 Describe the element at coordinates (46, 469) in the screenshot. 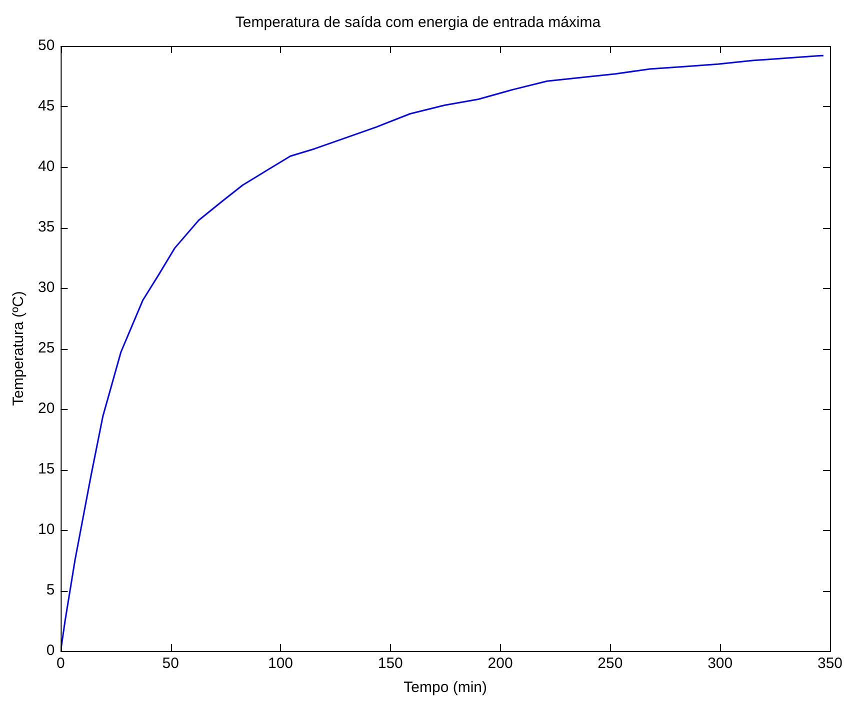

I see `y-tick-label: 15` at that location.